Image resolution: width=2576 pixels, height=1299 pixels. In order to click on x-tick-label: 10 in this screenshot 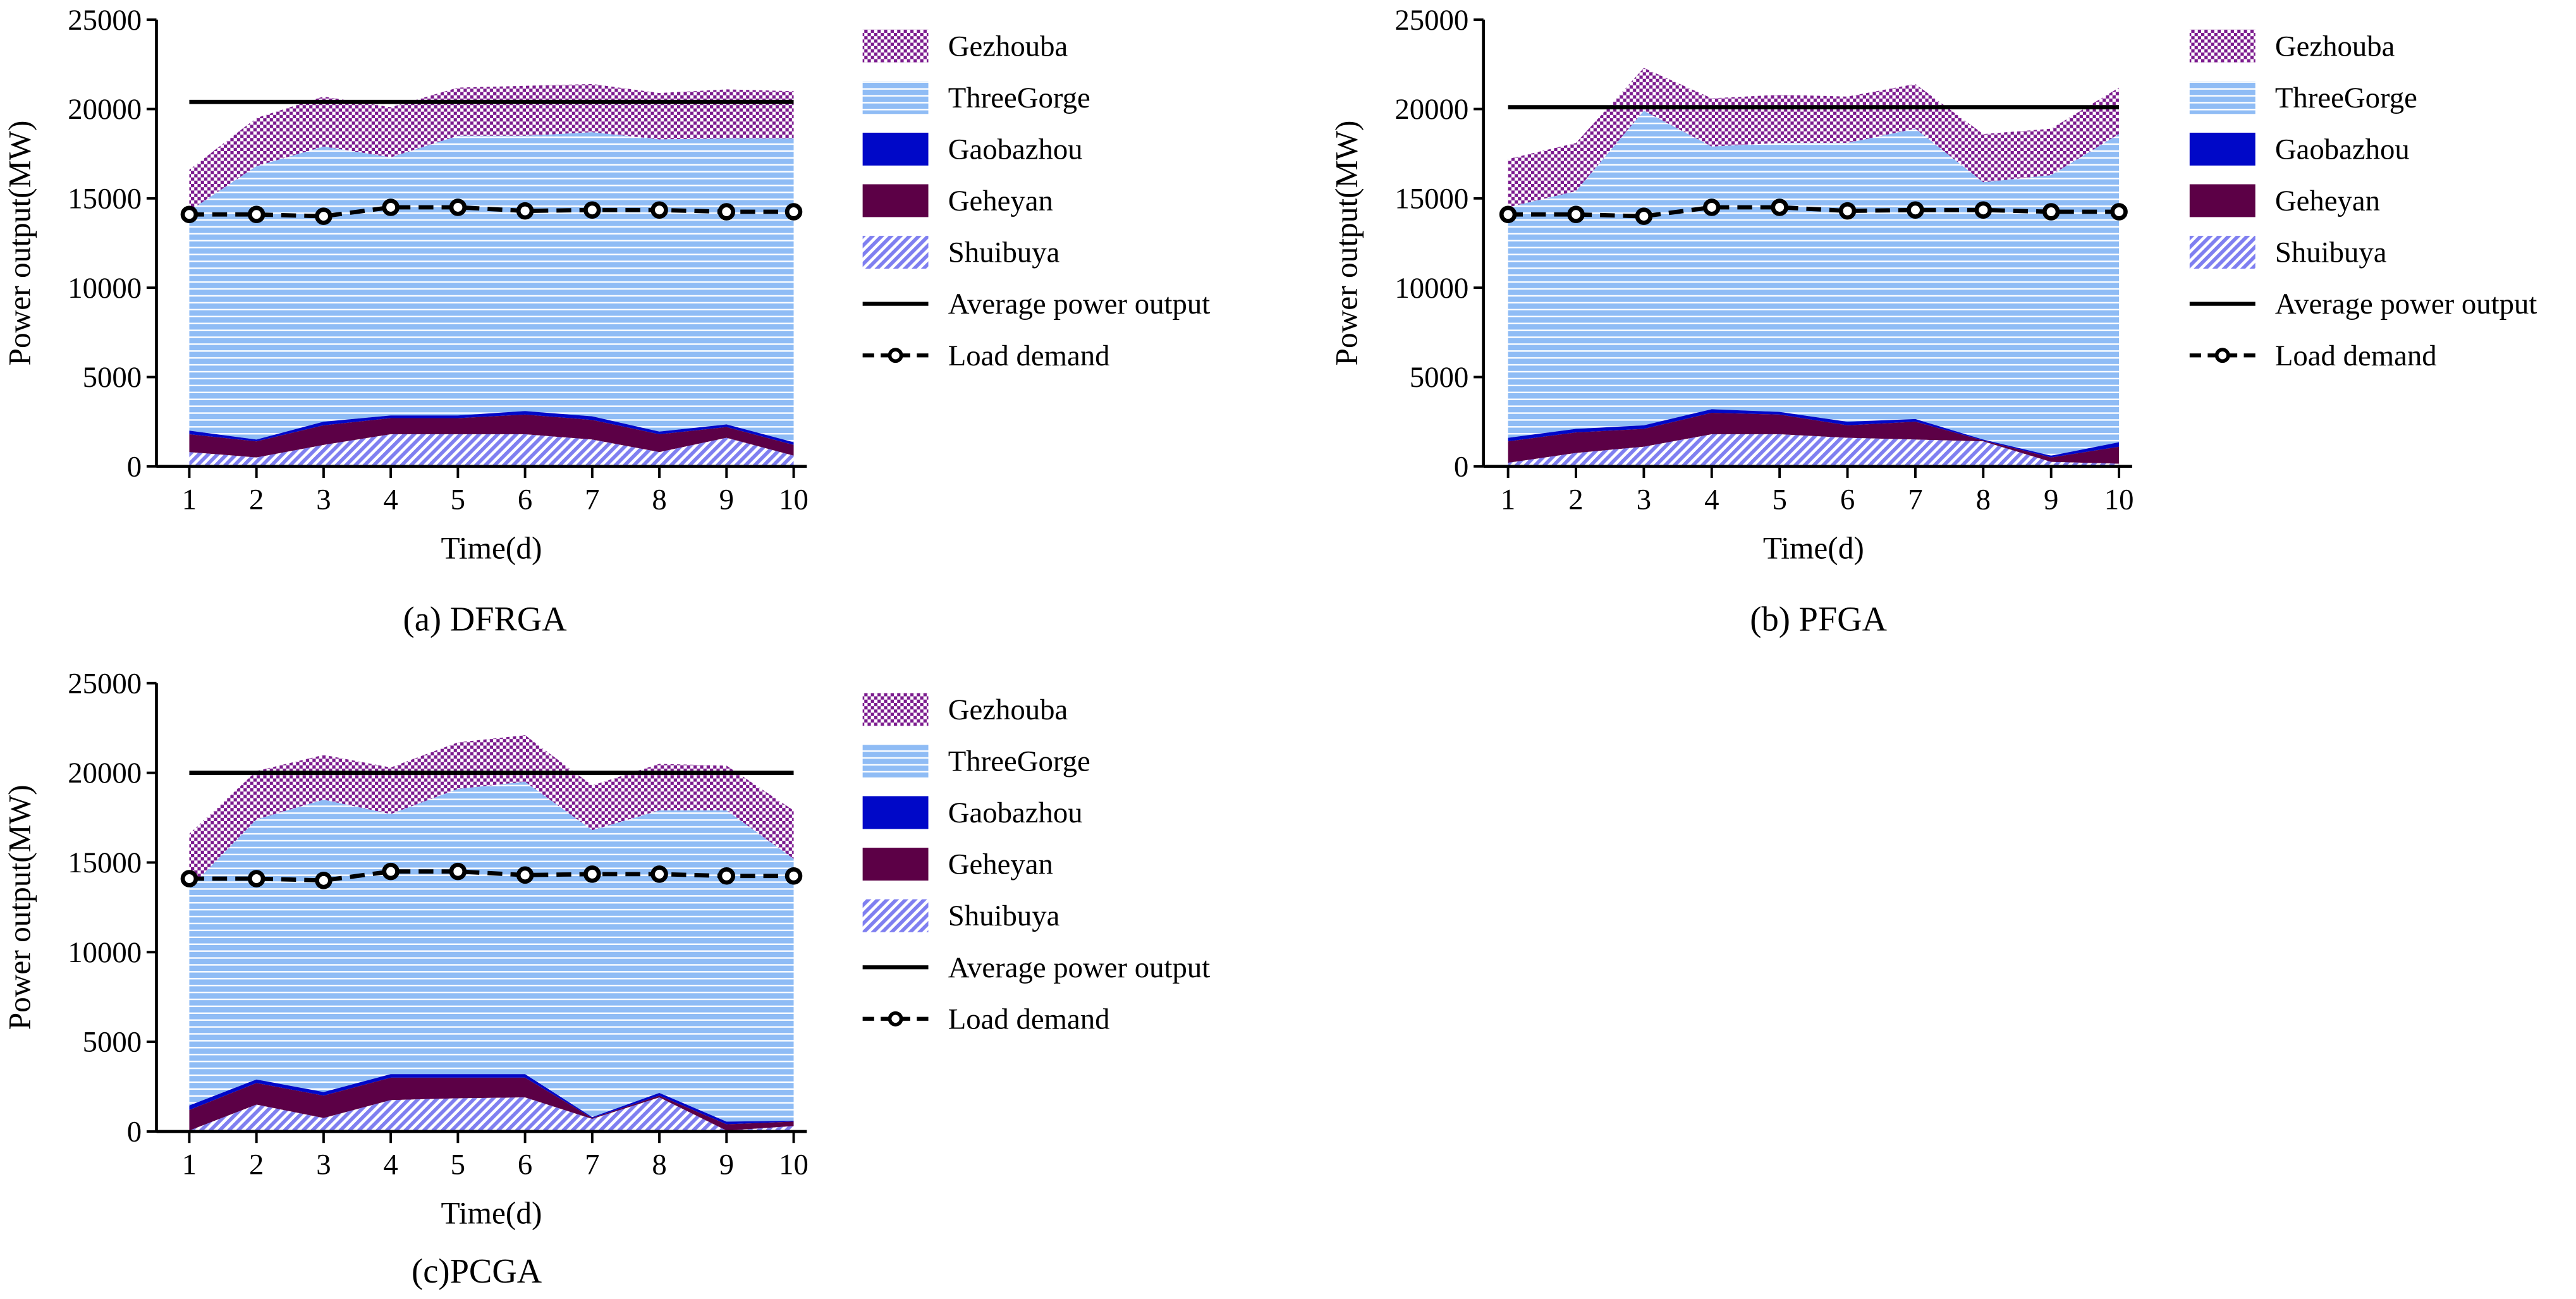, I will do `click(794, 499)`.